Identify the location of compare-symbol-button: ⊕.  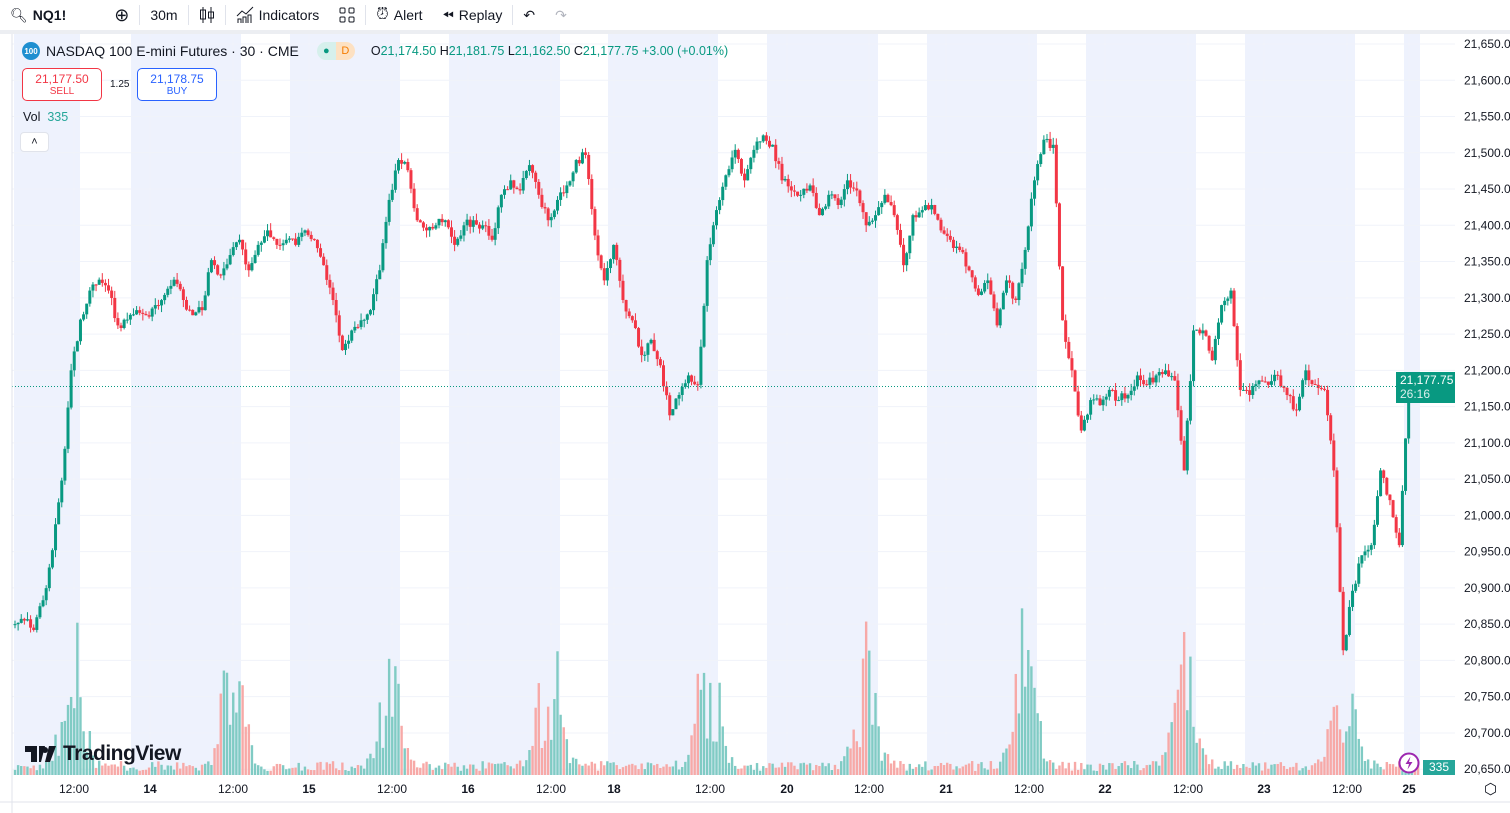
(121, 15).